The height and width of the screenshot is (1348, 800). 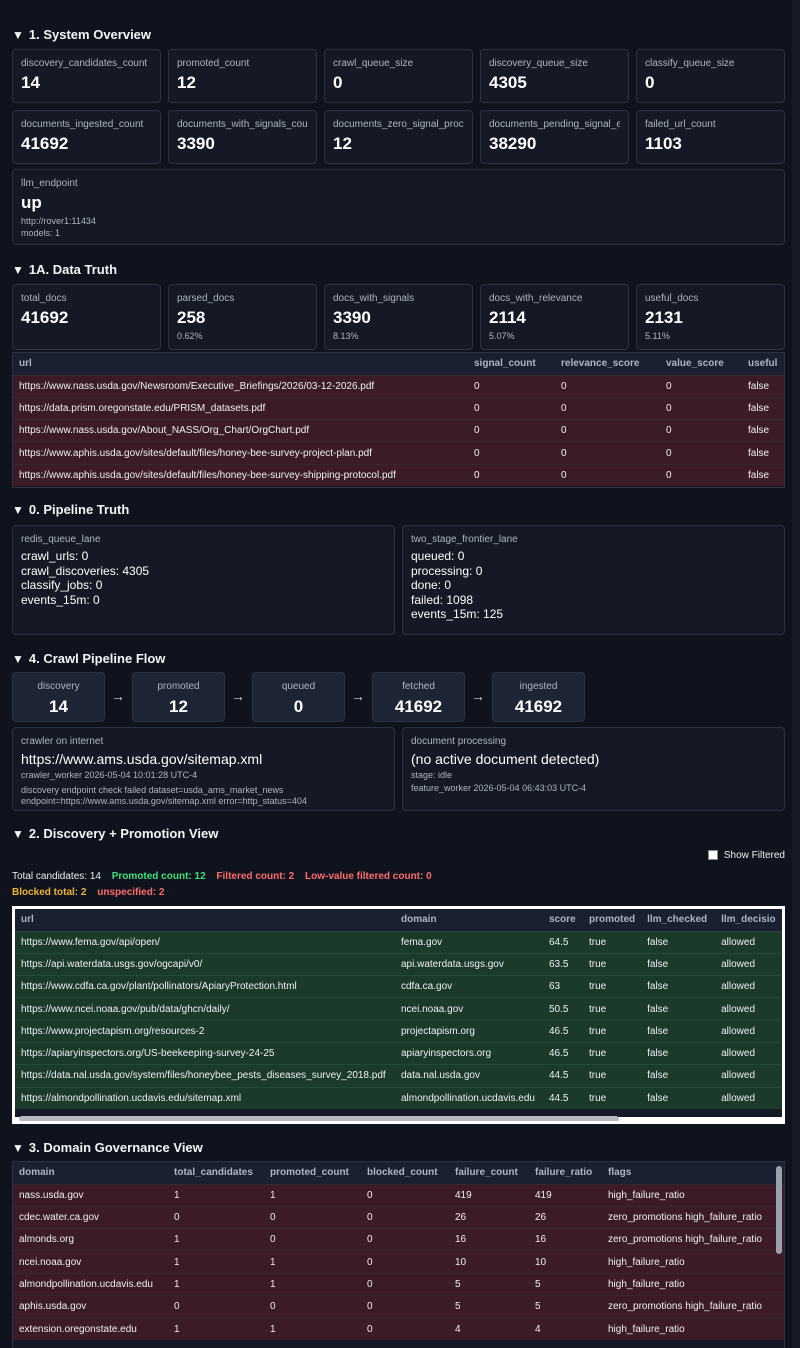 I want to click on column-header: total_candidates, so click(x=216, y=1173).